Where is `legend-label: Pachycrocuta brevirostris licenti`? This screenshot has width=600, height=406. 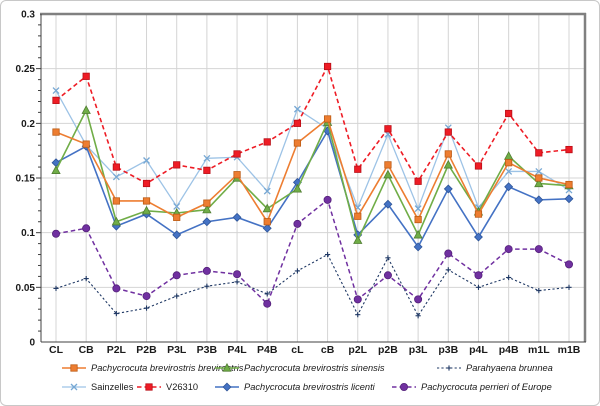
legend-label: Pachycrocuta brevirostris licenti is located at coordinates (309, 387).